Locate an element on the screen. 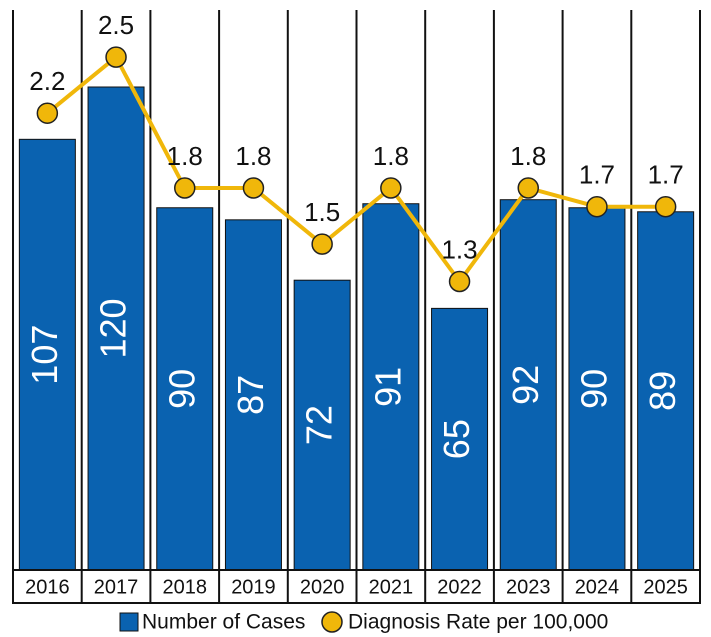 The image size is (711, 637). x-tick-label: 2025 is located at coordinates (665, 587).